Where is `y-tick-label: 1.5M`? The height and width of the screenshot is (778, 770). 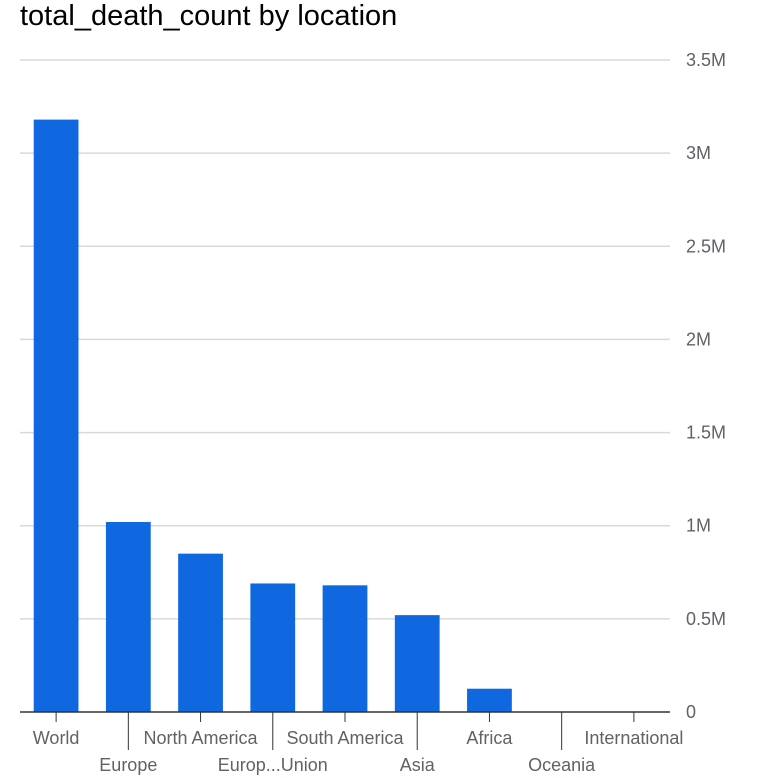 y-tick-label: 1.5M is located at coordinates (706, 433).